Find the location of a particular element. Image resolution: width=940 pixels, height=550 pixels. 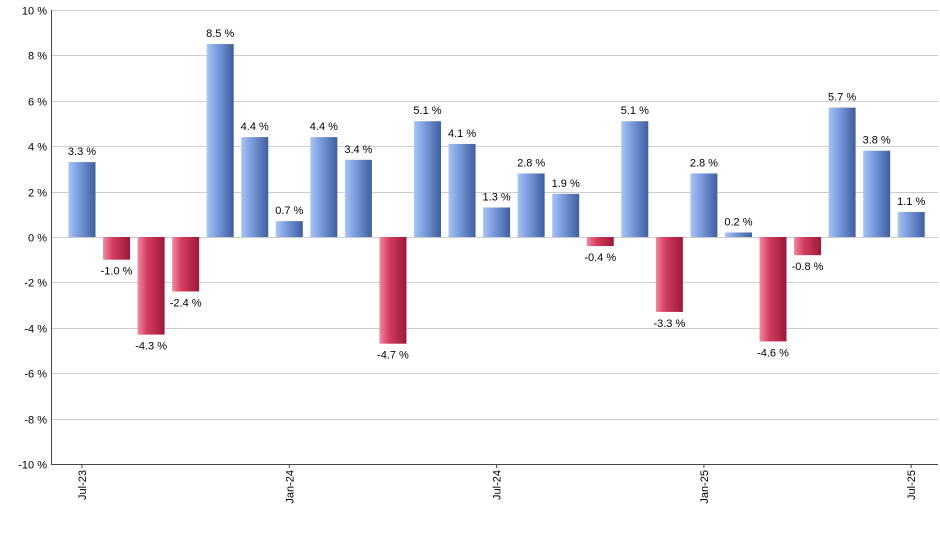

x-tick-label: Jul-24 is located at coordinates (498, 485).